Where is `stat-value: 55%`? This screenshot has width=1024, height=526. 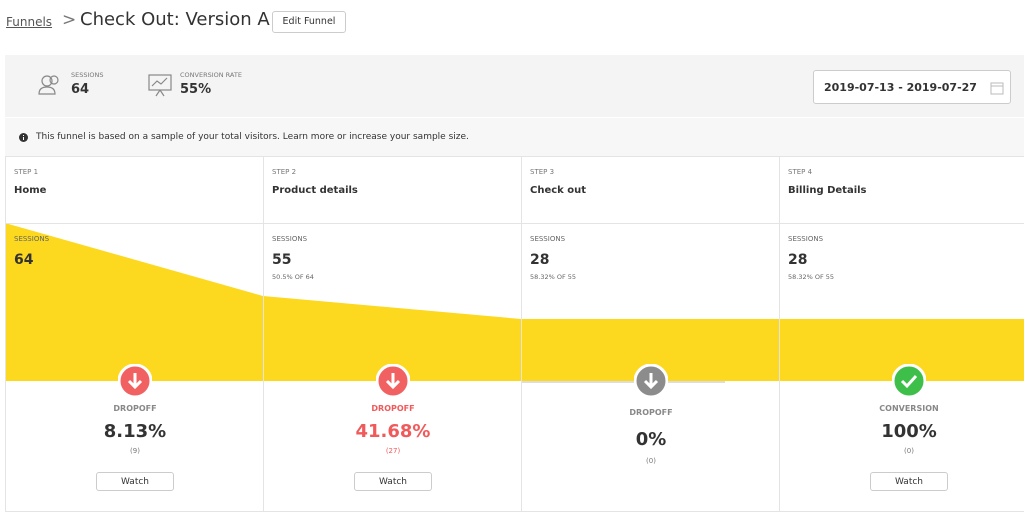
stat-value: 55% is located at coordinates (196, 89).